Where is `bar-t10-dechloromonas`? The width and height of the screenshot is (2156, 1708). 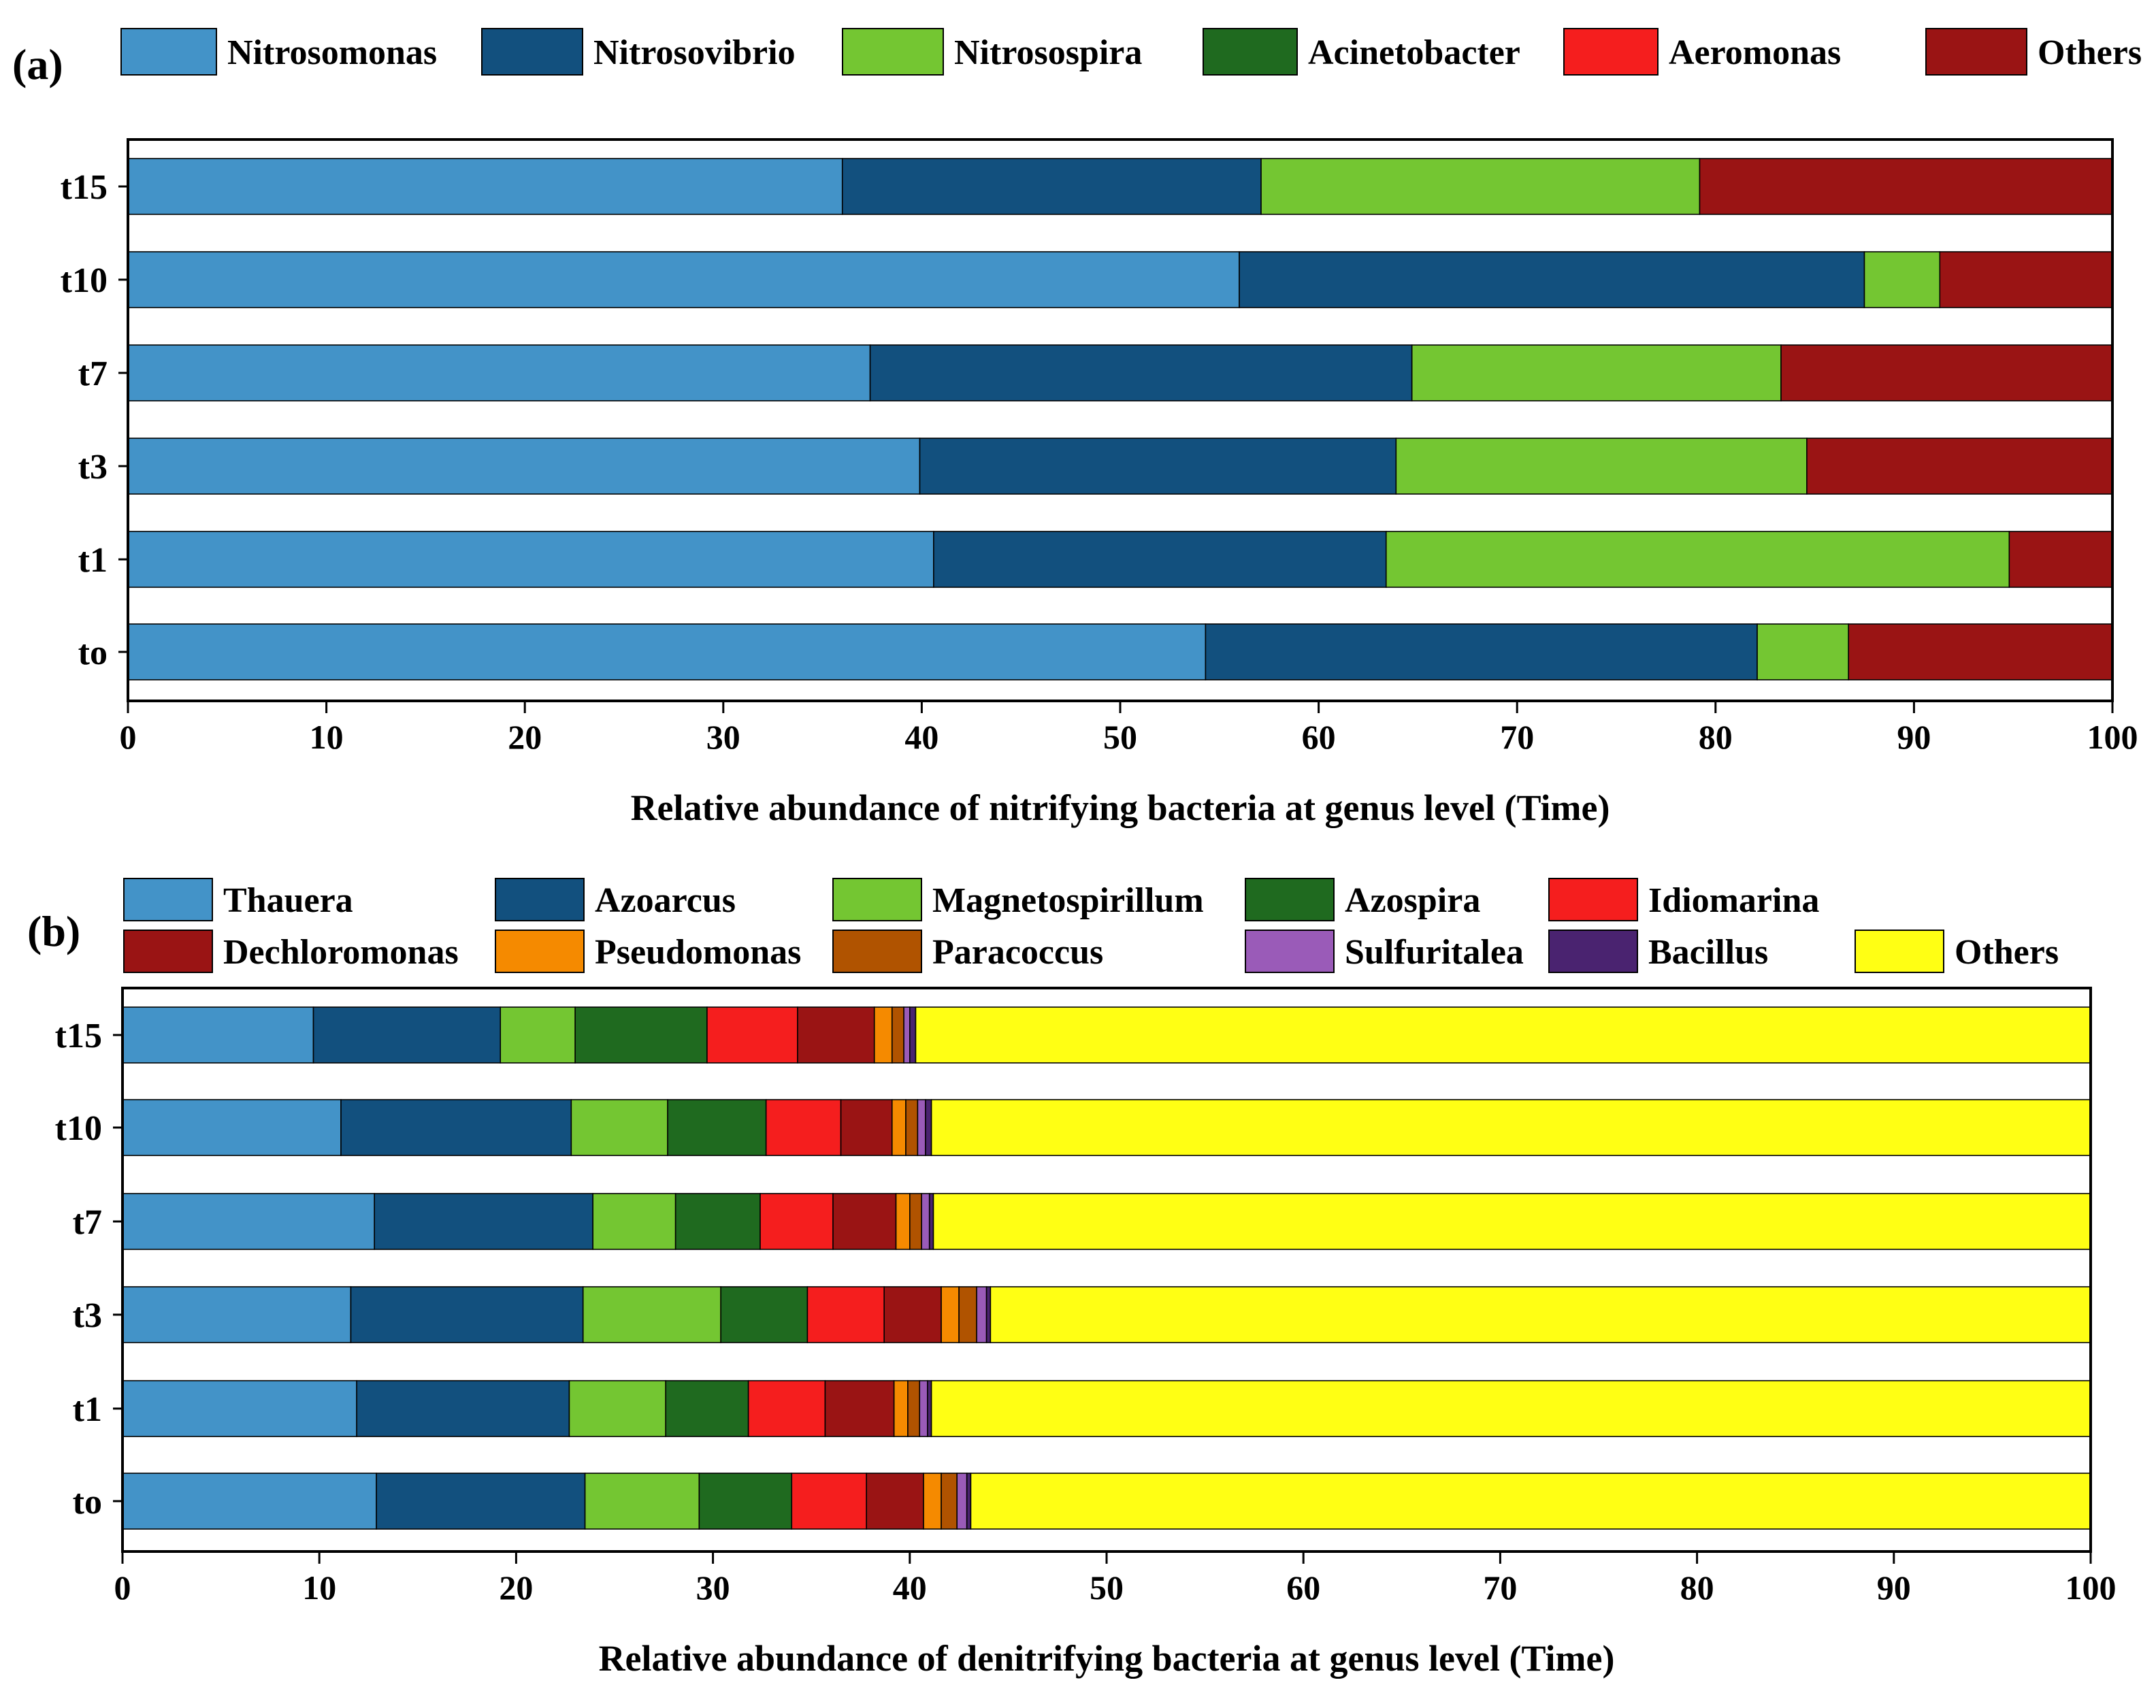
bar-t10-dechloromonas is located at coordinates (867, 1127).